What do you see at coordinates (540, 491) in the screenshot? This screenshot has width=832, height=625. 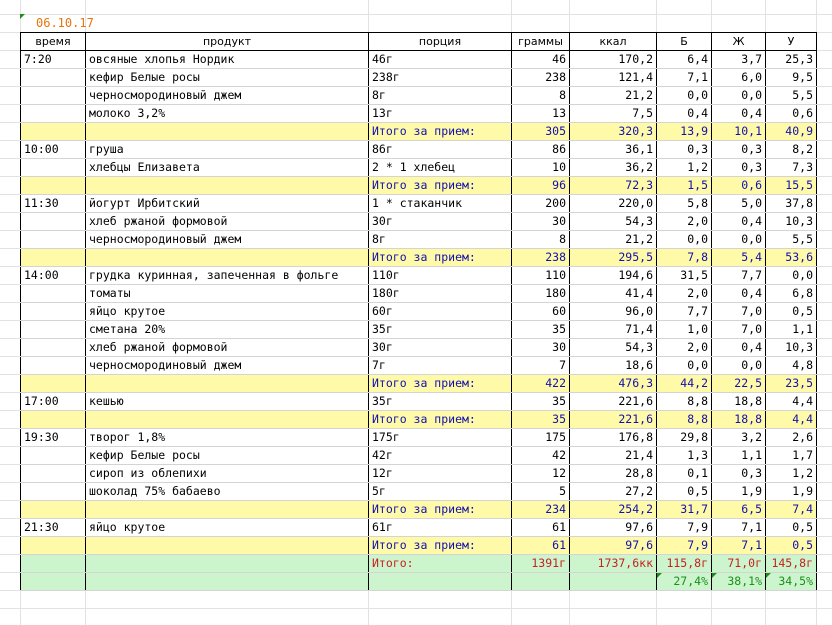 I see `cell-grams: 5` at bounding box center [540, 491].